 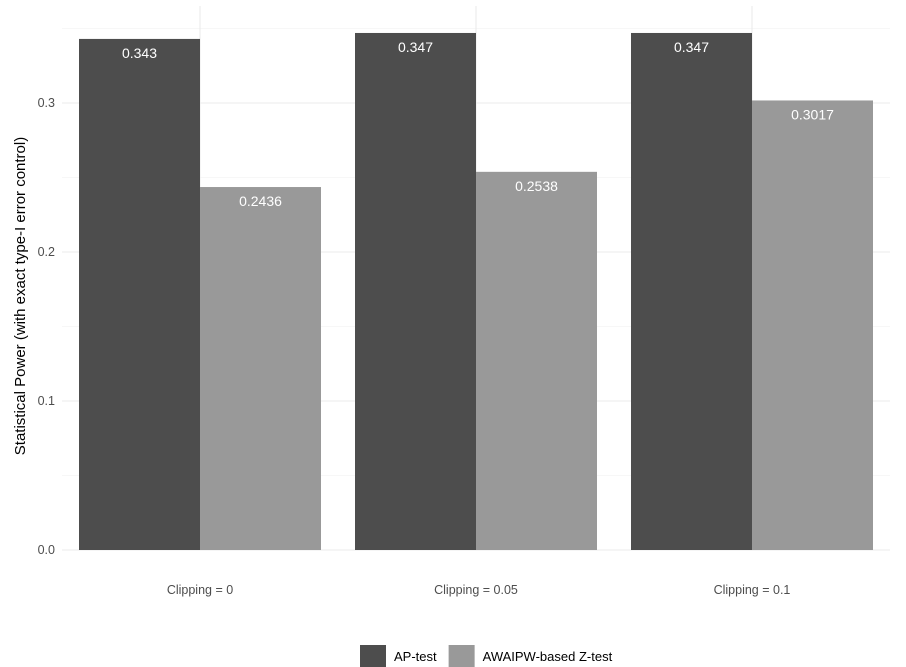 I want to click on x-tick-label: Clipping = 0, so click(x=200, y=590).